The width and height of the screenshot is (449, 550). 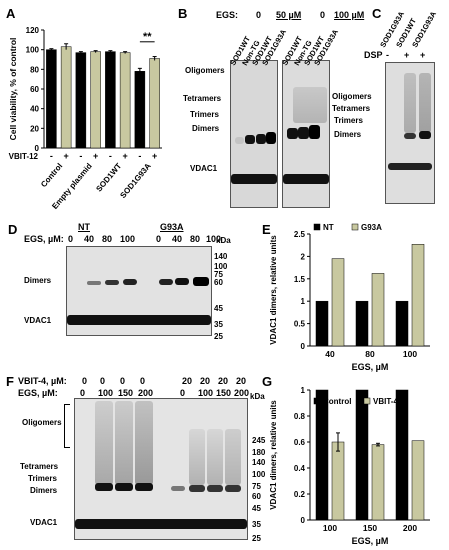 What do you see at coordinates (259, 462) in the screenshot?
I see `blot-f-marker: 140` at bounding box center [259, 462].